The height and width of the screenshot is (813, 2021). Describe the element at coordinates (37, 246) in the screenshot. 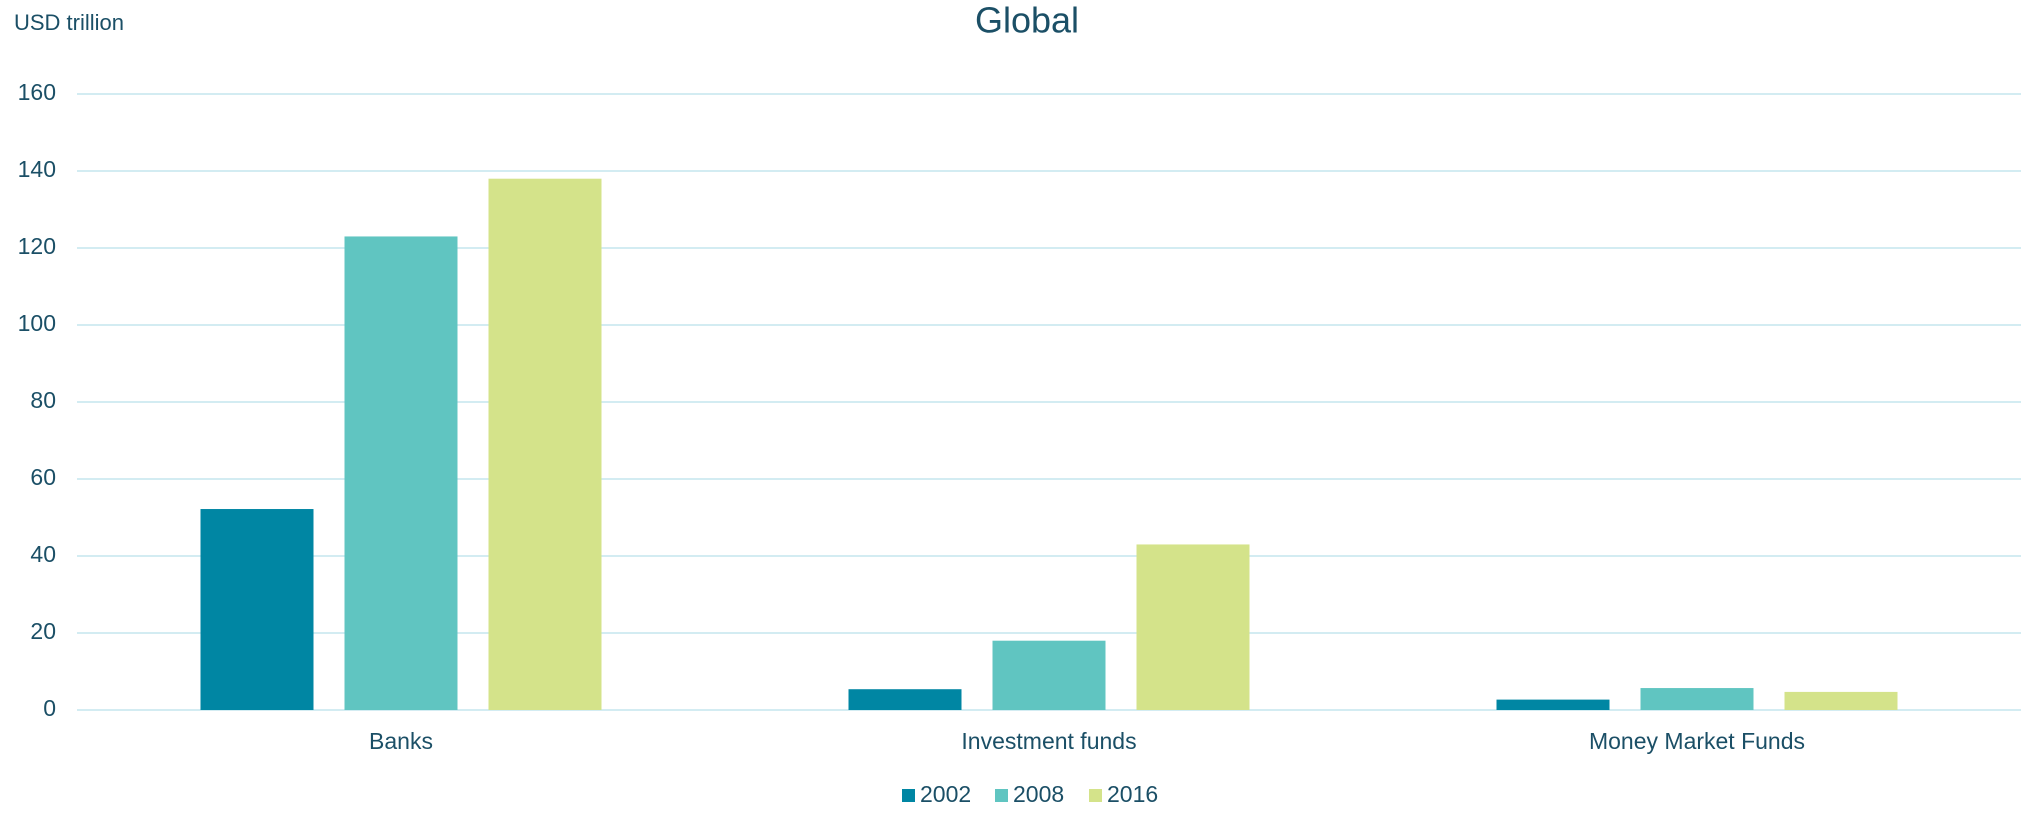

I see `y-tick-label: 120` at that location.